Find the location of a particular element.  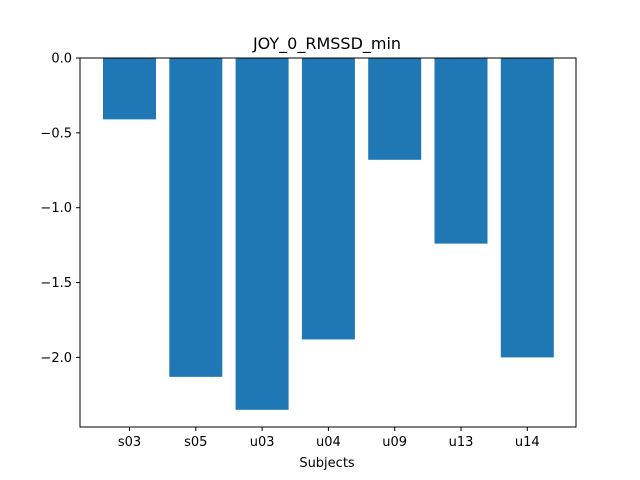

chart-title: JOY_0_RMSSD_min is located at coordinates (326, 44).